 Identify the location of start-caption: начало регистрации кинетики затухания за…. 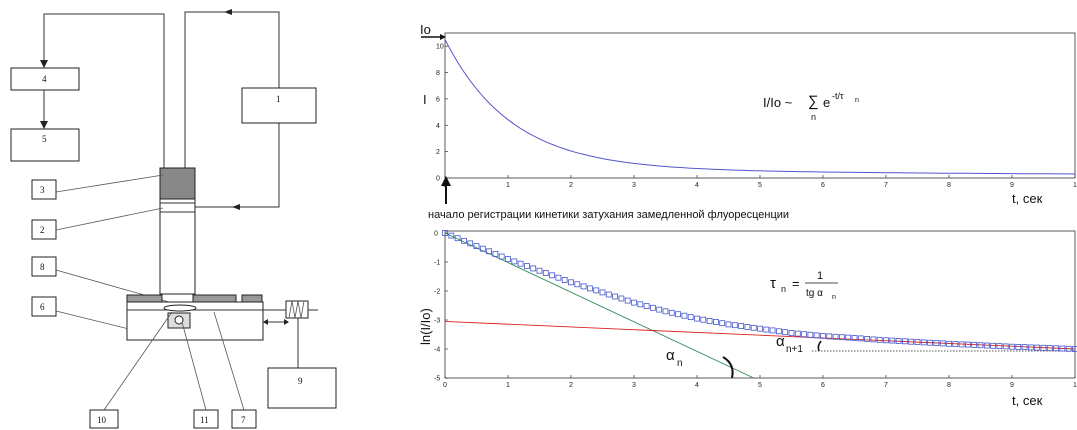
(608, 215).